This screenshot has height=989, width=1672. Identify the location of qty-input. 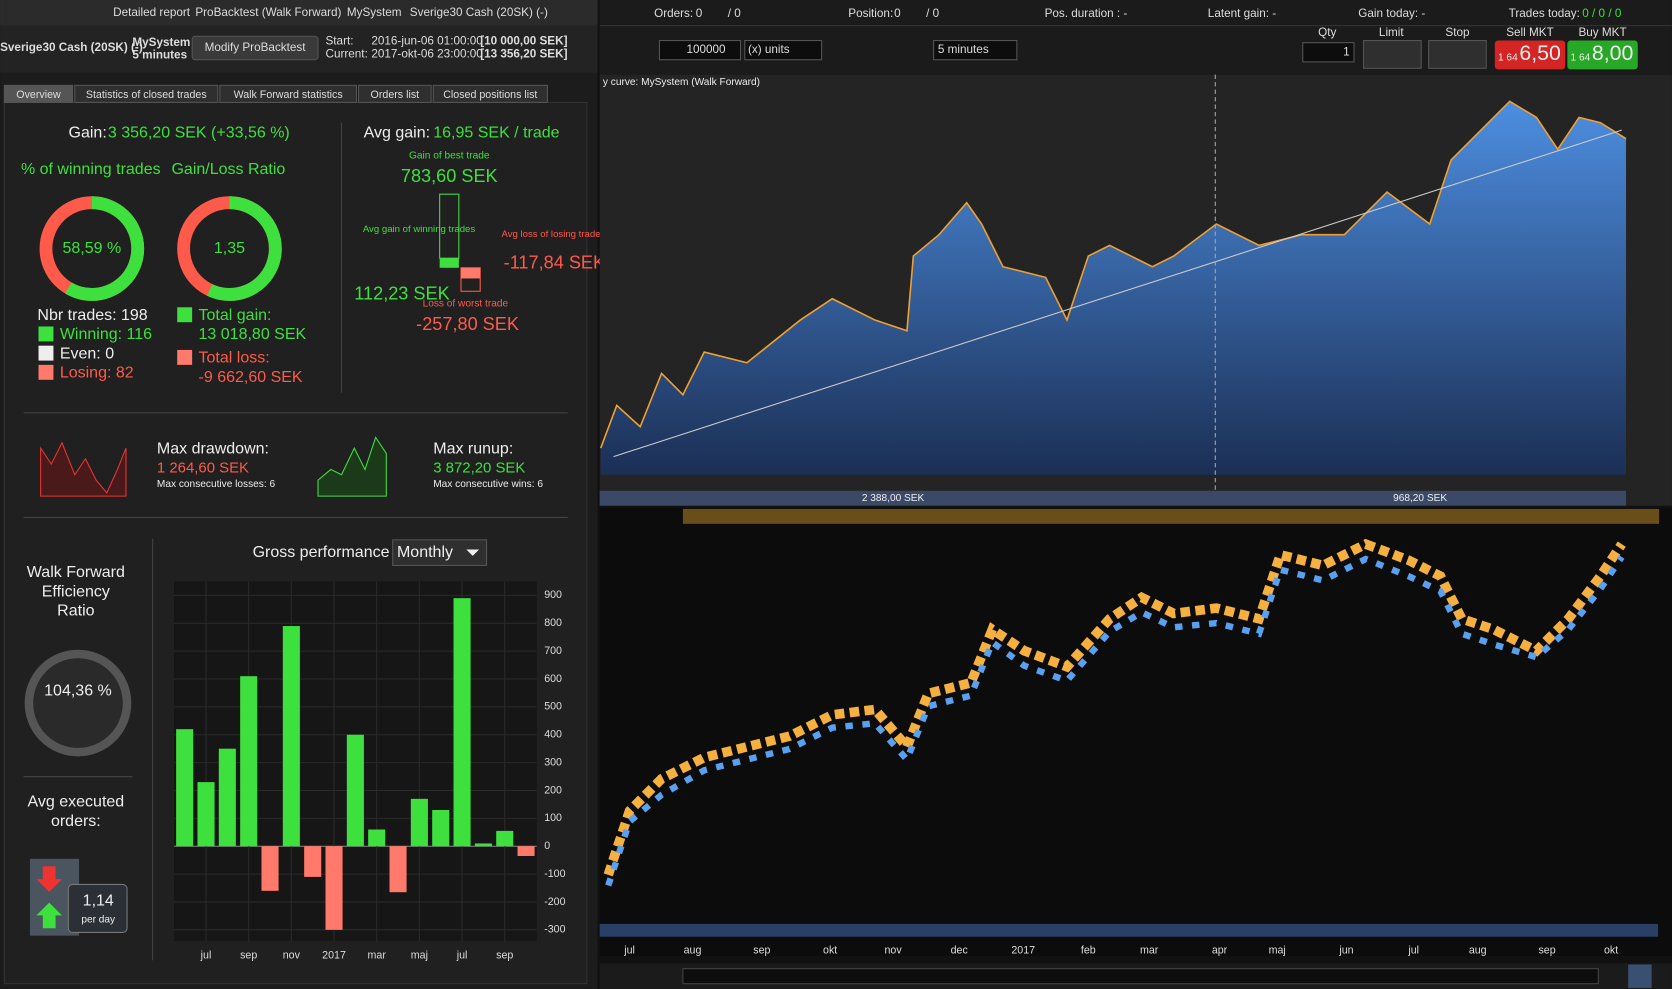
(1328, 52).